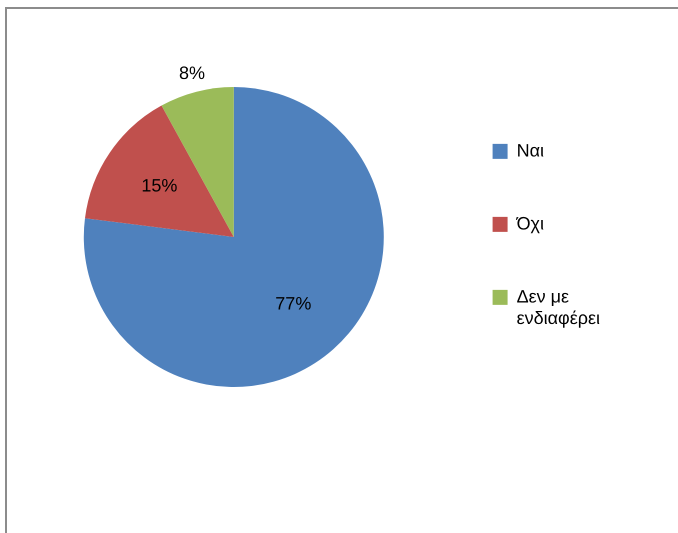 The width and height of the screenshot is (678, 533). Describe the element at coordinates (293, 303) in the screenshot. I see `data-label: 77%` at that location.